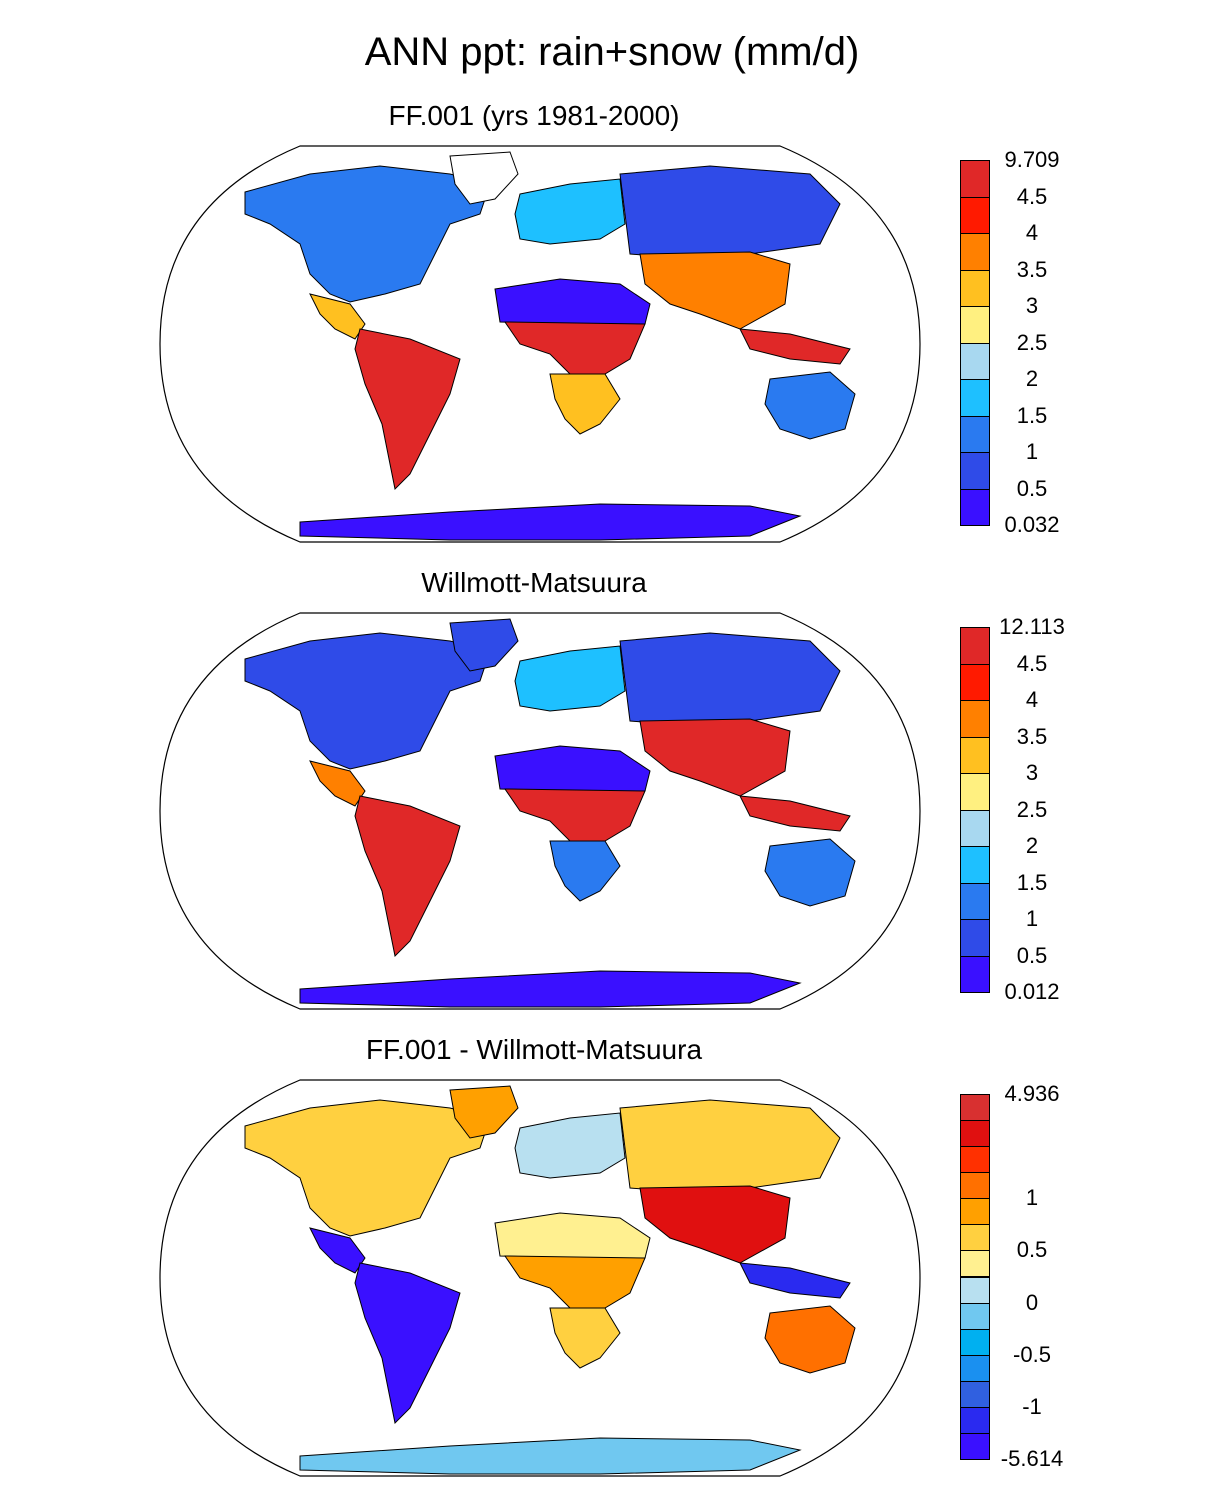 Image resolution: width=1224 pixels, height=1504 pixels. Describe the element at coordinates (1032, 1354) in the screenshot. I see `colorbar-label: -0.5` at that location.